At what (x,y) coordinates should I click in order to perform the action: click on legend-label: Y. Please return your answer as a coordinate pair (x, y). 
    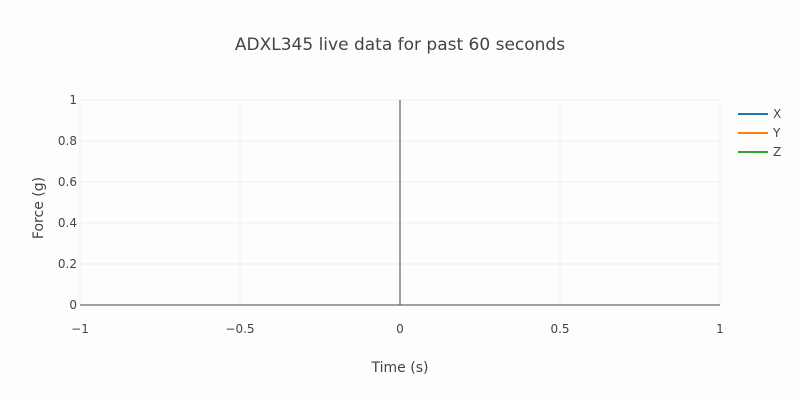
    Looking at the image, I should click on (776, 133).